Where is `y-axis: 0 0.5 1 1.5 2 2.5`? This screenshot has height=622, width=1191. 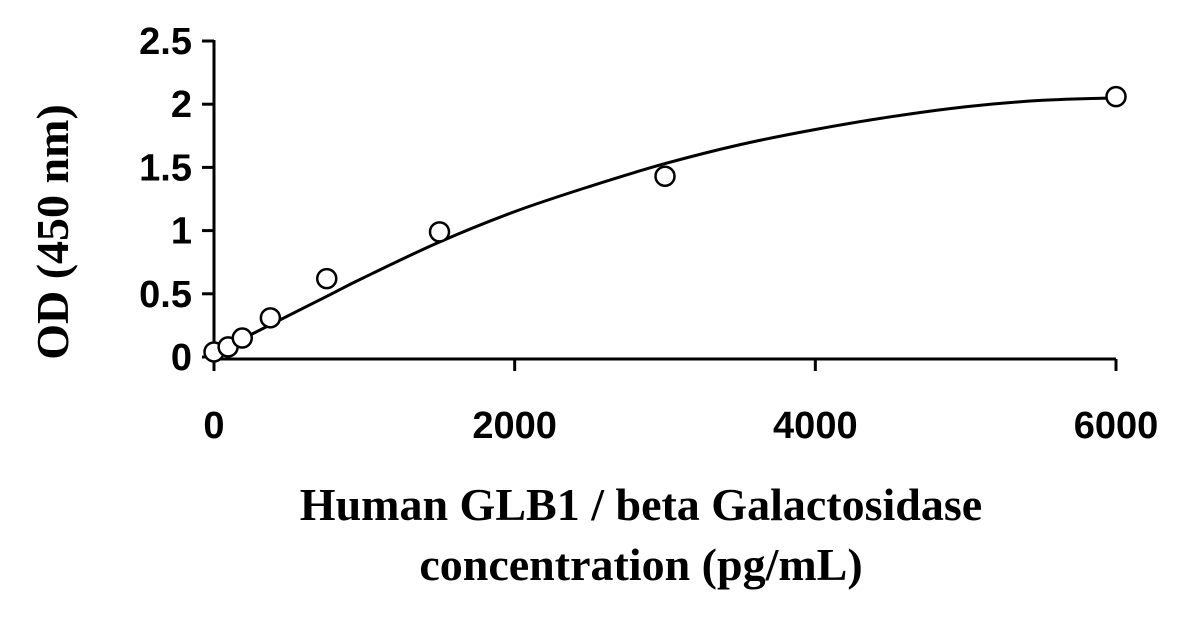
y-axis: 0 0.5 1 1.5 2 2.5 is located at coordinates (177, 200).